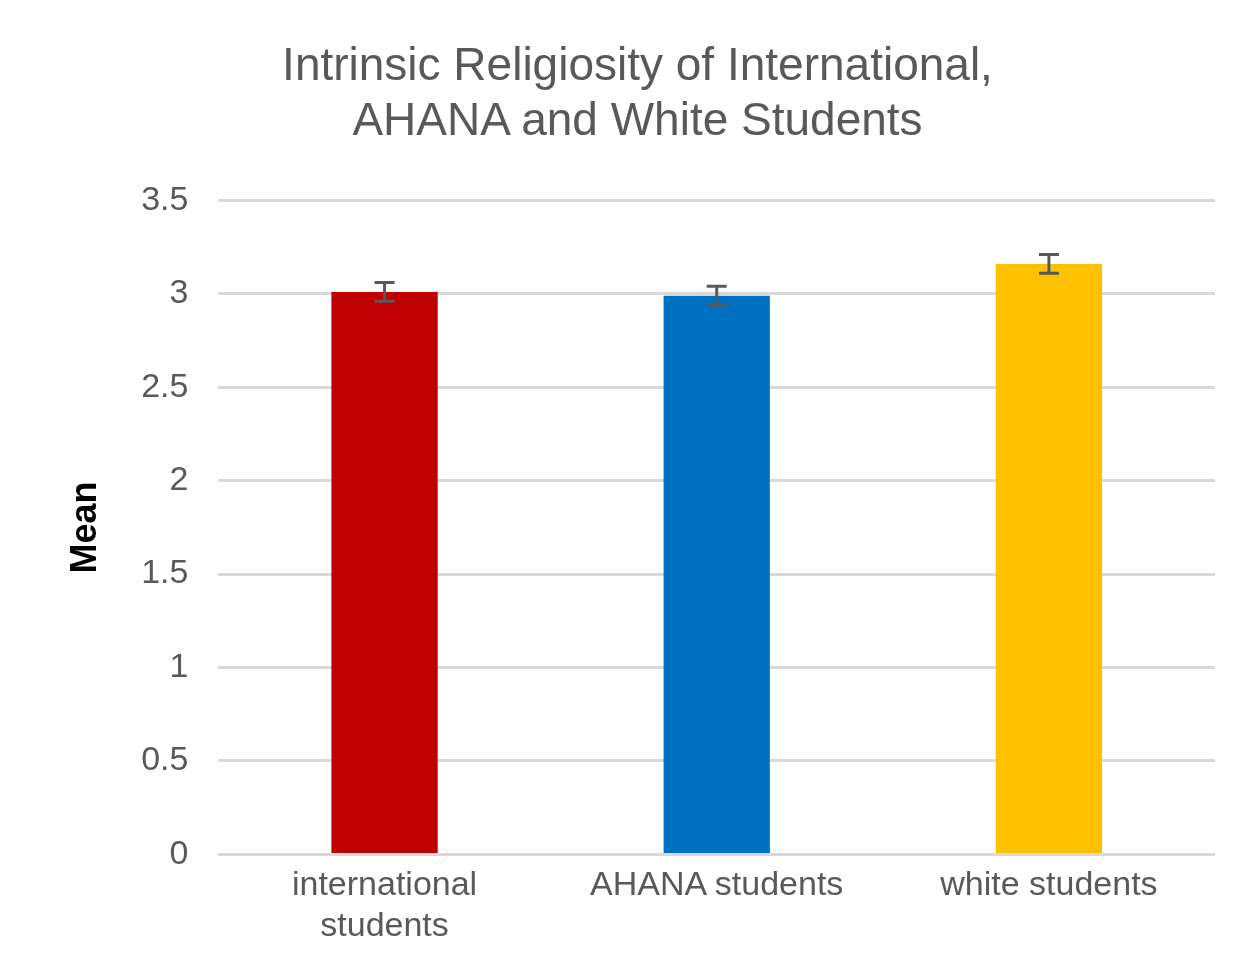 The height and width of the screenshot is (970, 1250). What do you see at coordinates (179, 291) in the screenshot?
I see `y-tick-label: 3` at bounding box center [179, 291].